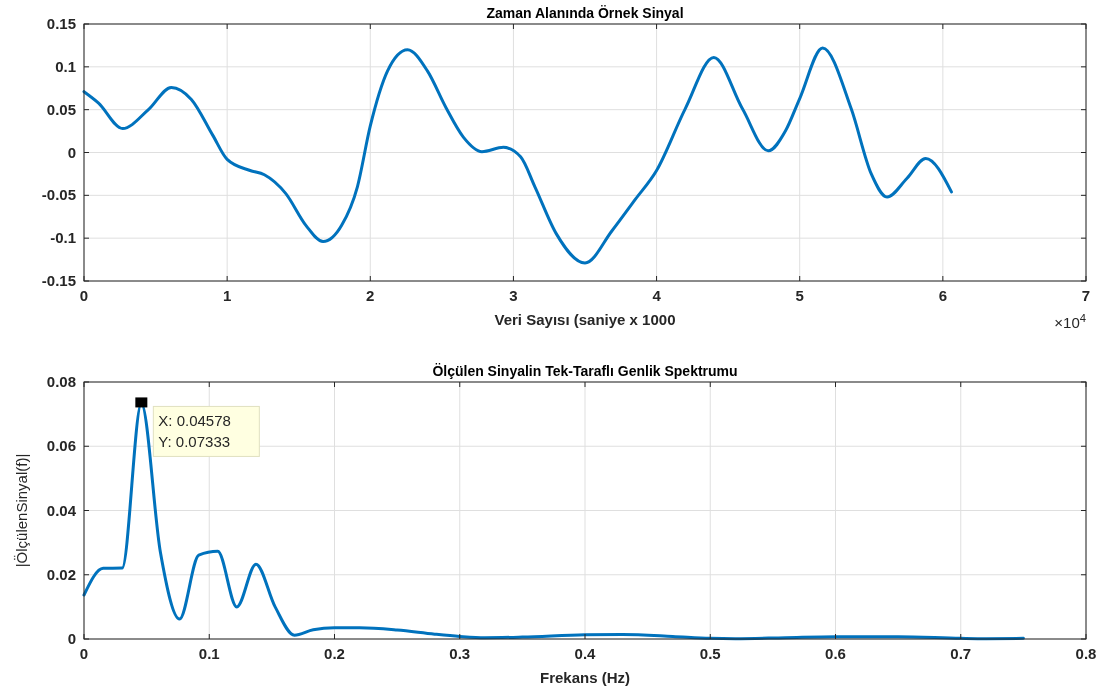  I want to click on y-tick-label: -0.1, so click(63, 238).